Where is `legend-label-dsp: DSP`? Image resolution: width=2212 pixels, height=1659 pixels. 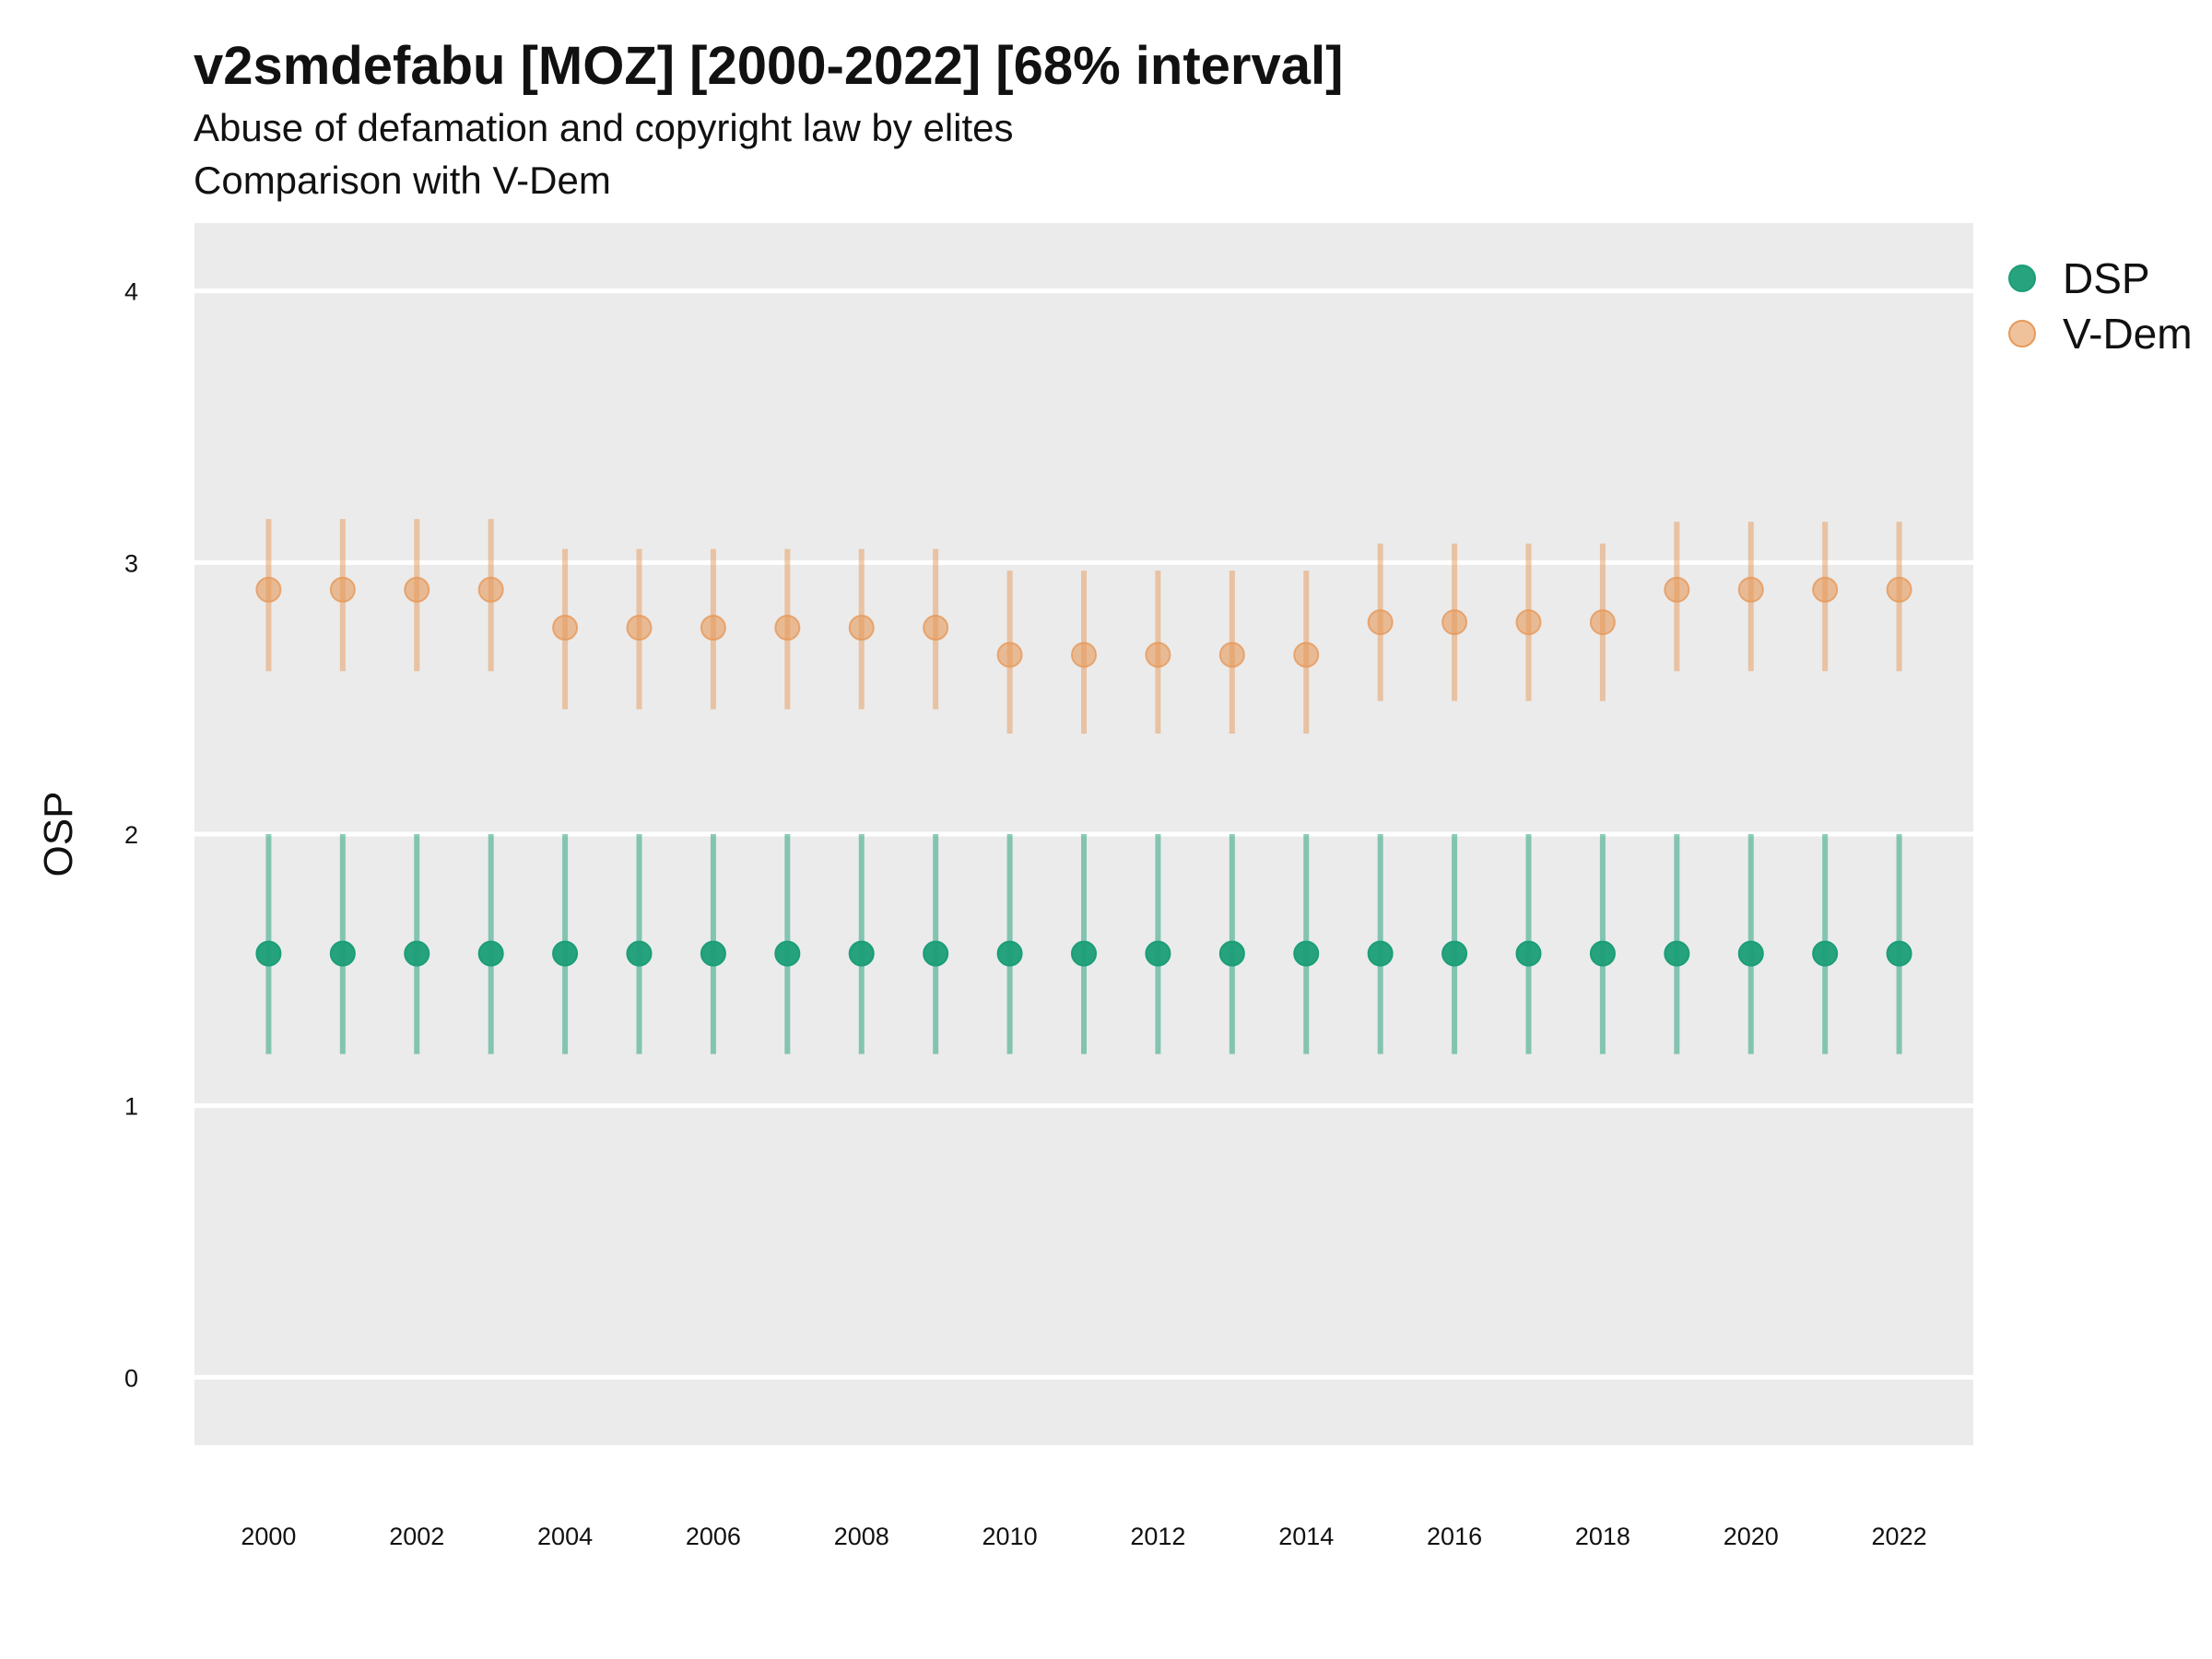
legend-label-dsp: DSP is located at coordinates (2106, 278).